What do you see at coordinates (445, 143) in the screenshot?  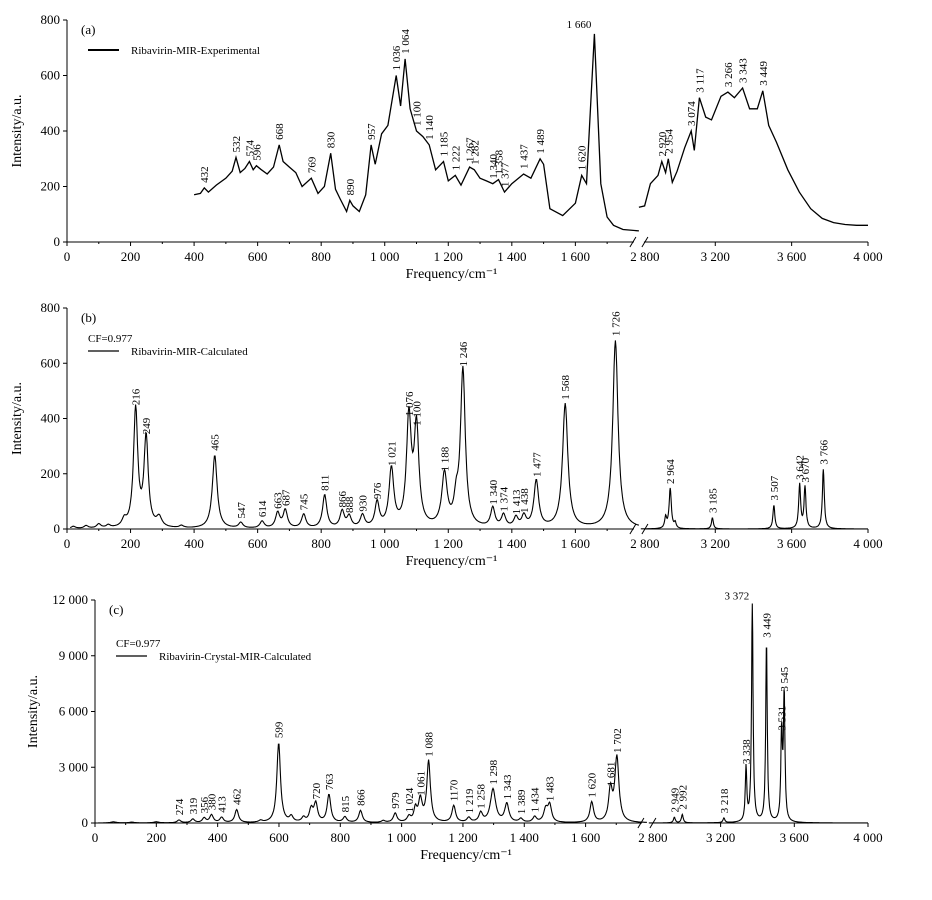 I see `peak-label: 1 185` at bounding box center [445, 143].